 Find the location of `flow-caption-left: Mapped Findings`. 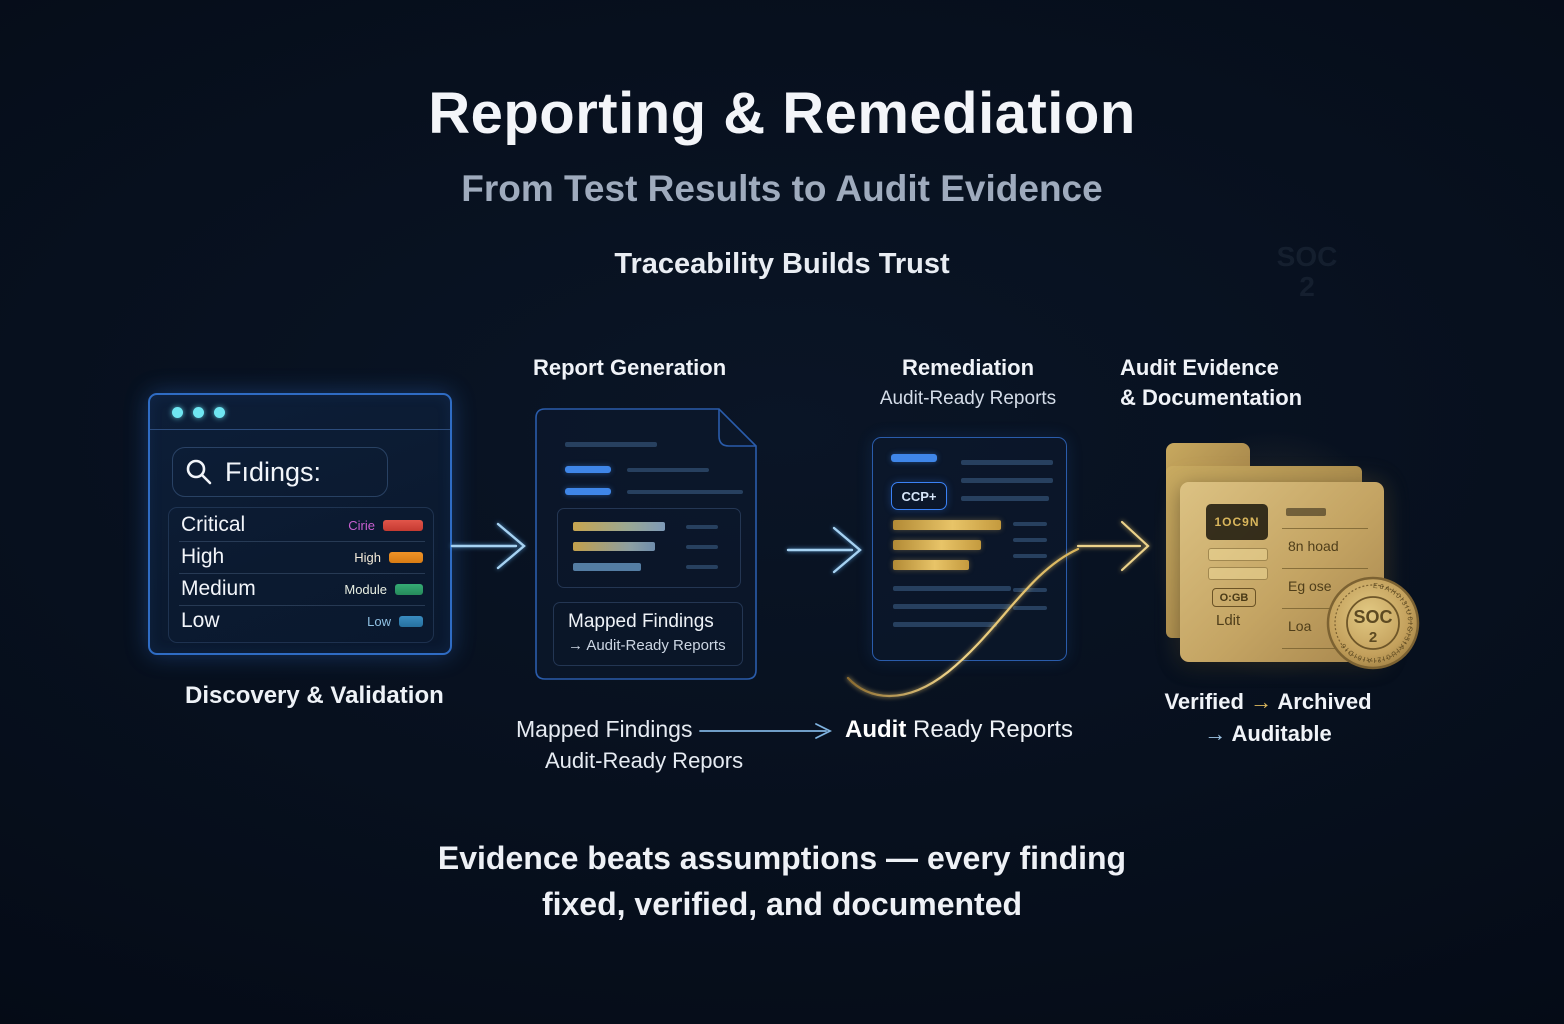

flow-caption-left: Mapped Findings is located at coordinates (604, 729).